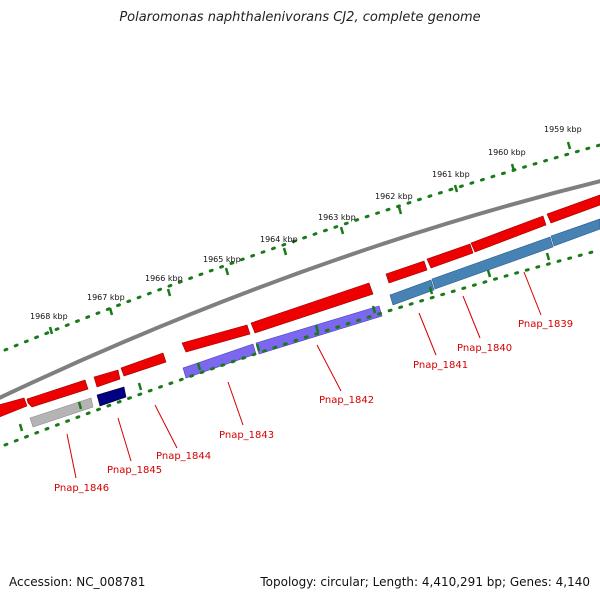  Describe the element at coordinates (222, 259) in the screenshot. I see `kbp-label-1965: 1965 kbp` at that location.